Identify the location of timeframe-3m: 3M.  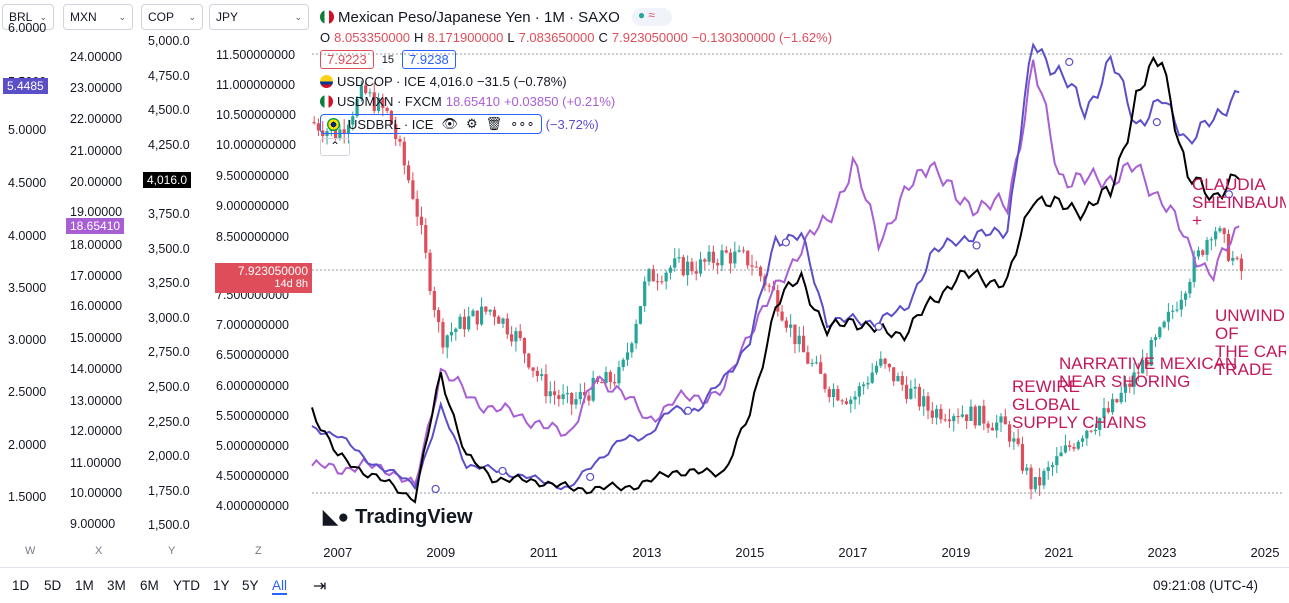
(116, 585).